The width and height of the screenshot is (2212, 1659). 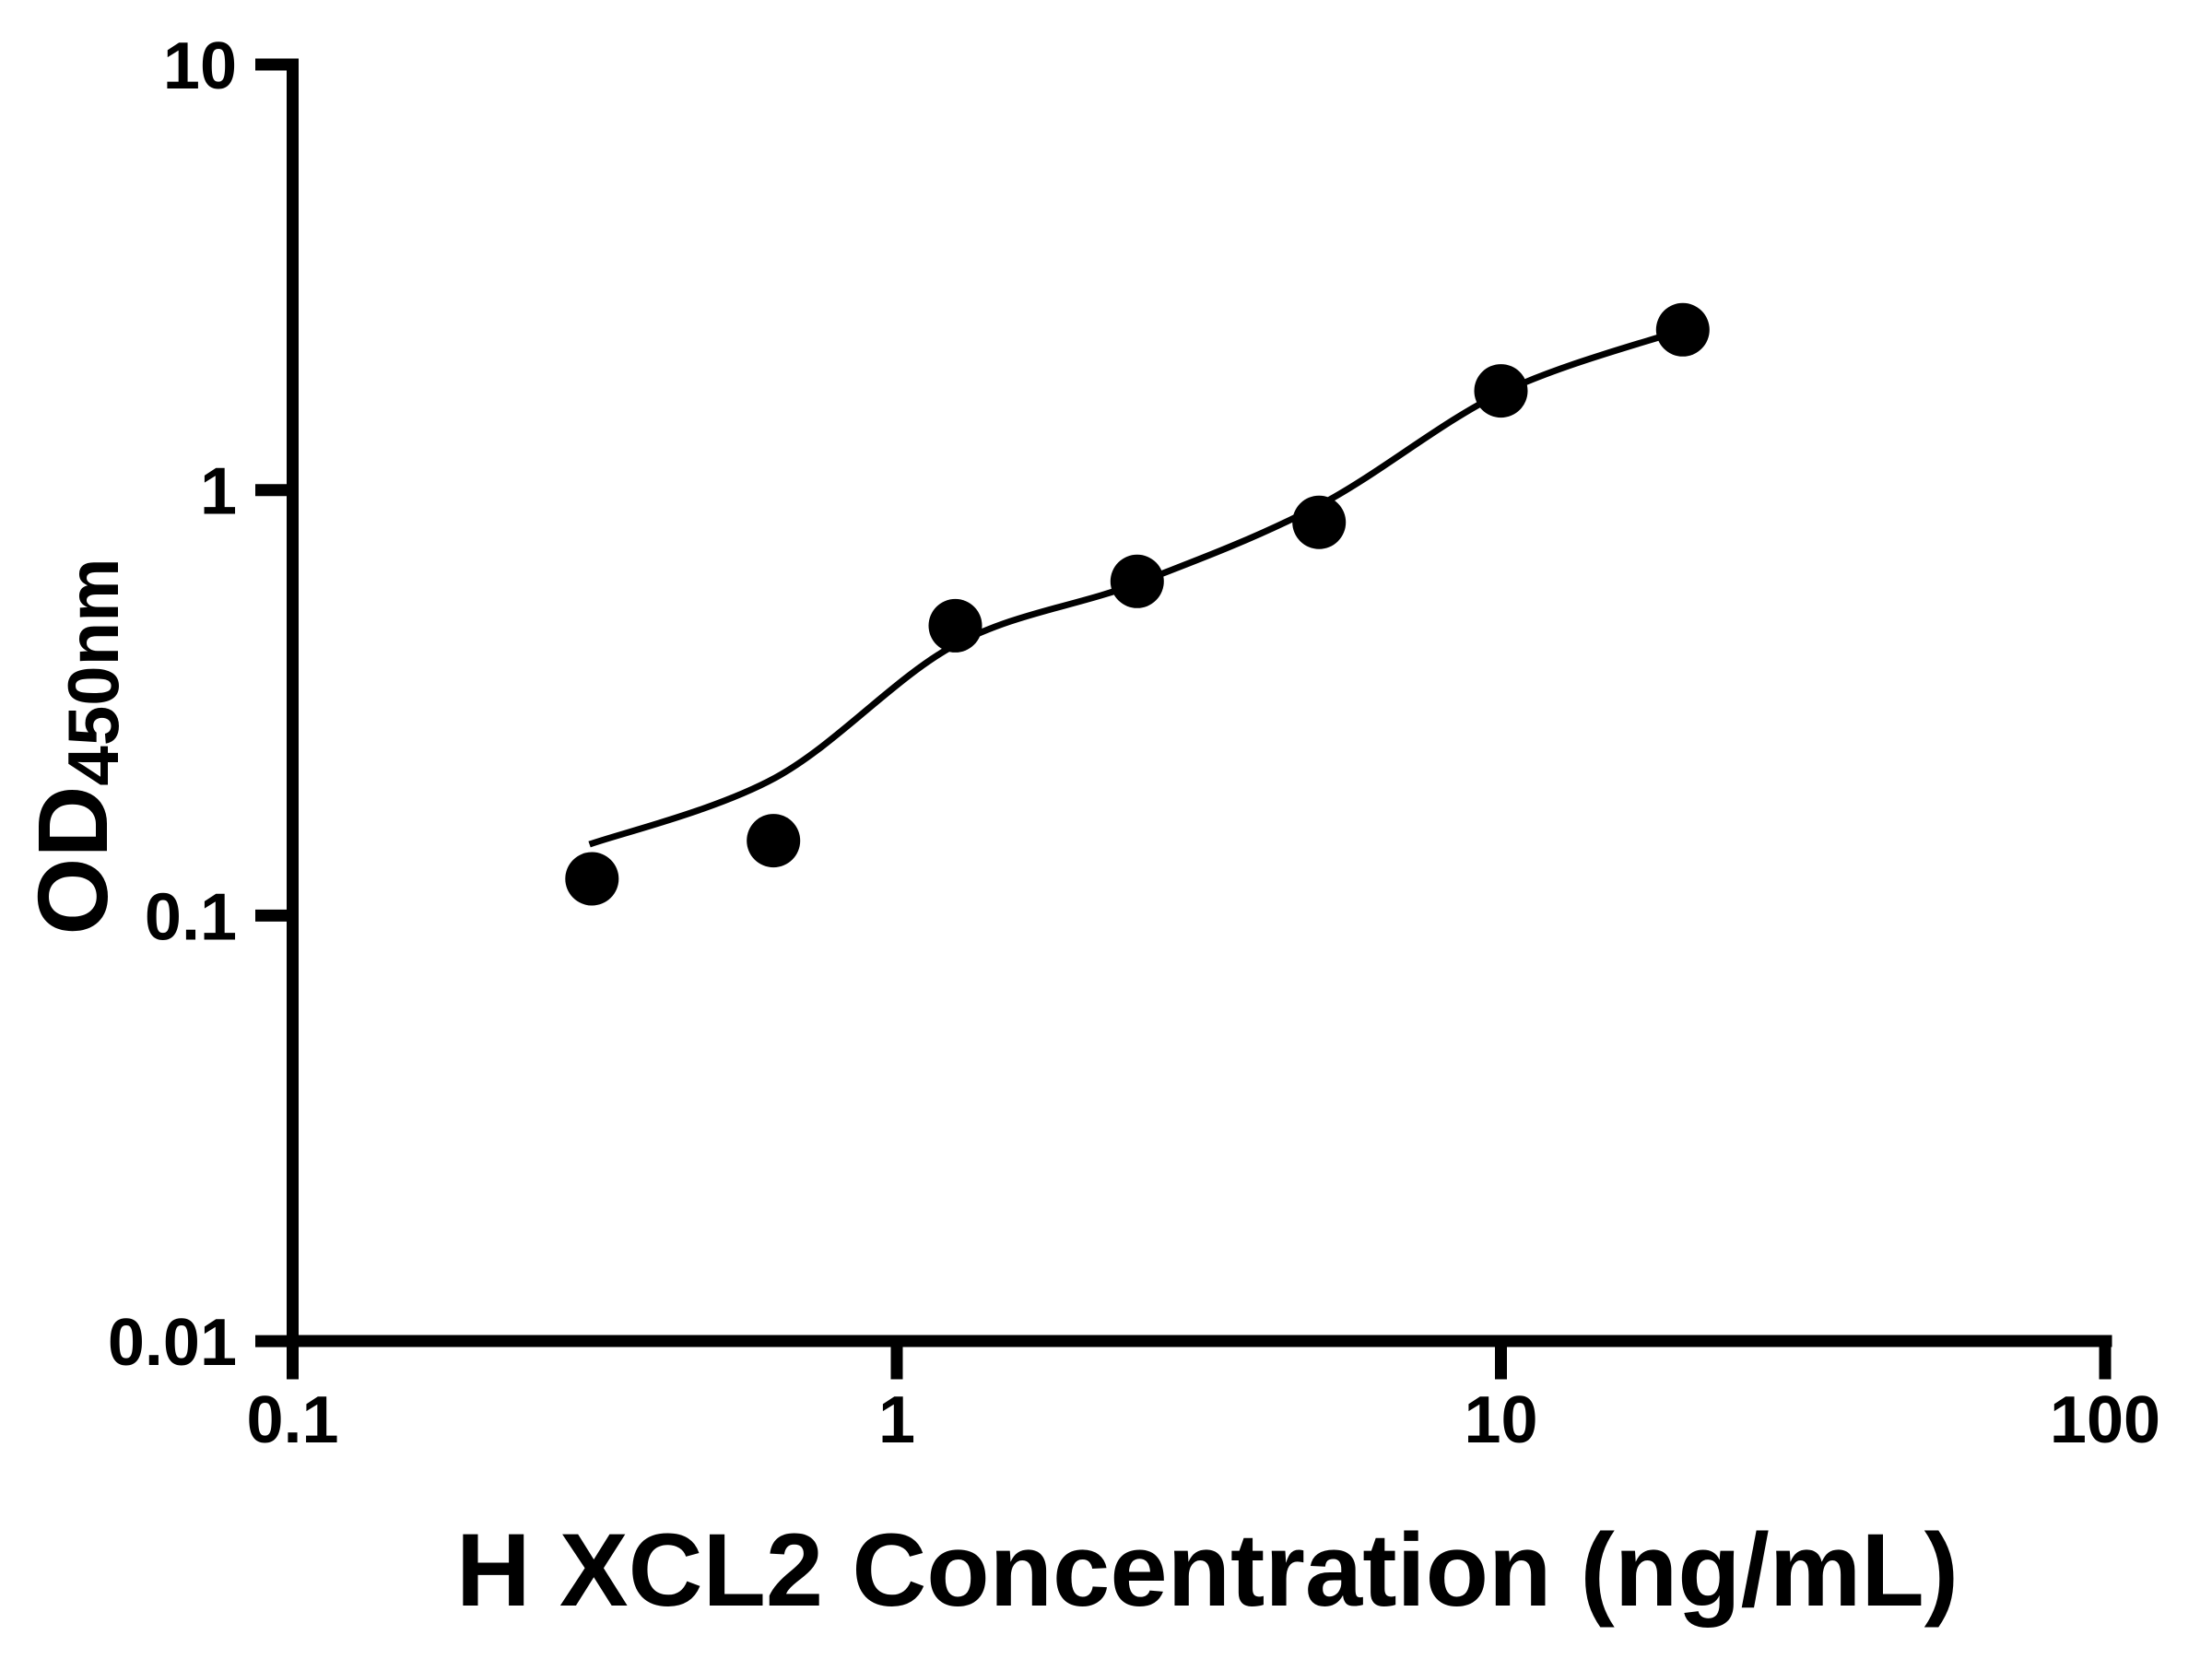 I want to click on x-tick-label: 100, so click(x=2105, y=1420).